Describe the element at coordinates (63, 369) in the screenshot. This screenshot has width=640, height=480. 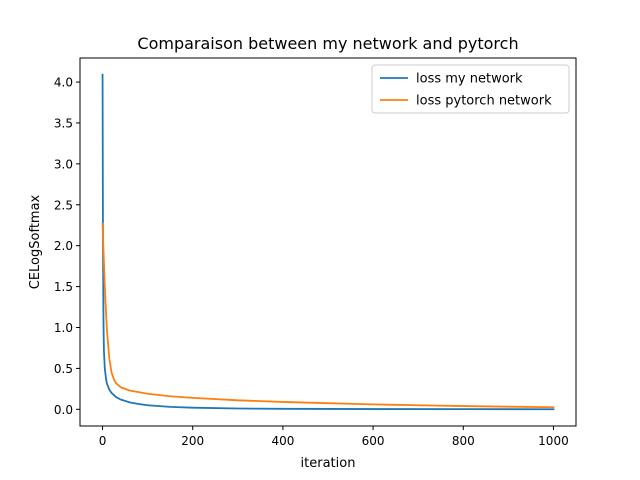
I see `y-tick-label: 0.5` at that location.